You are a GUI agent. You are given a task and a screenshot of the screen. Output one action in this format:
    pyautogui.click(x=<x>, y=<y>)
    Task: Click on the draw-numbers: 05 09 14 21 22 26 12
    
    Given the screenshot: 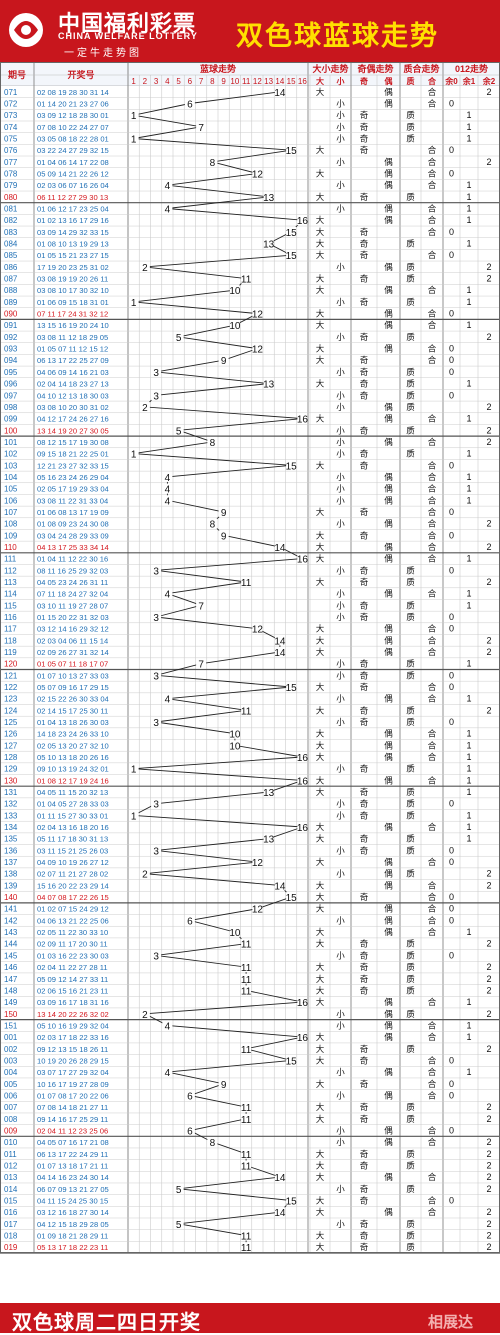 What is the action you would take?
    pyautogui.click(x=73, y=174)
    